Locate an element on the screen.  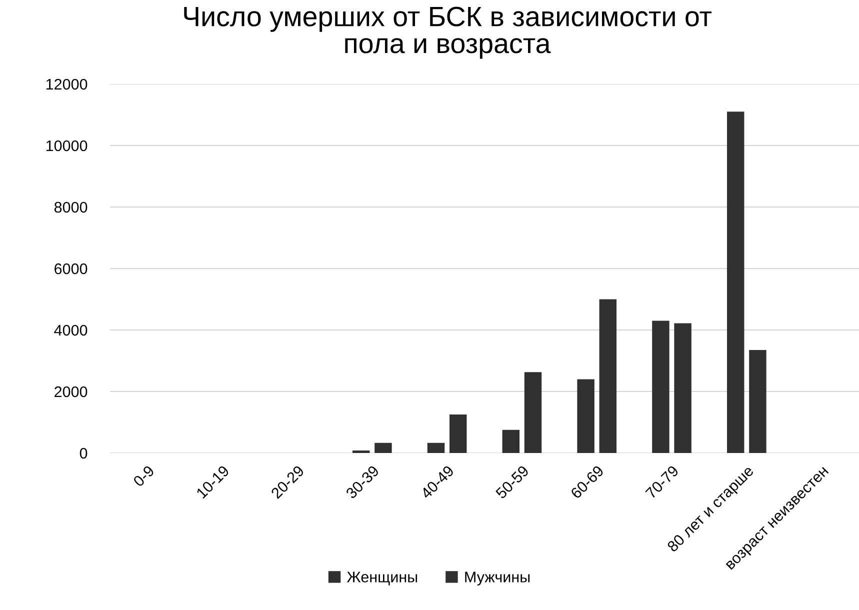
y-tick-label: 4000 is located at coordinates (71, 330).